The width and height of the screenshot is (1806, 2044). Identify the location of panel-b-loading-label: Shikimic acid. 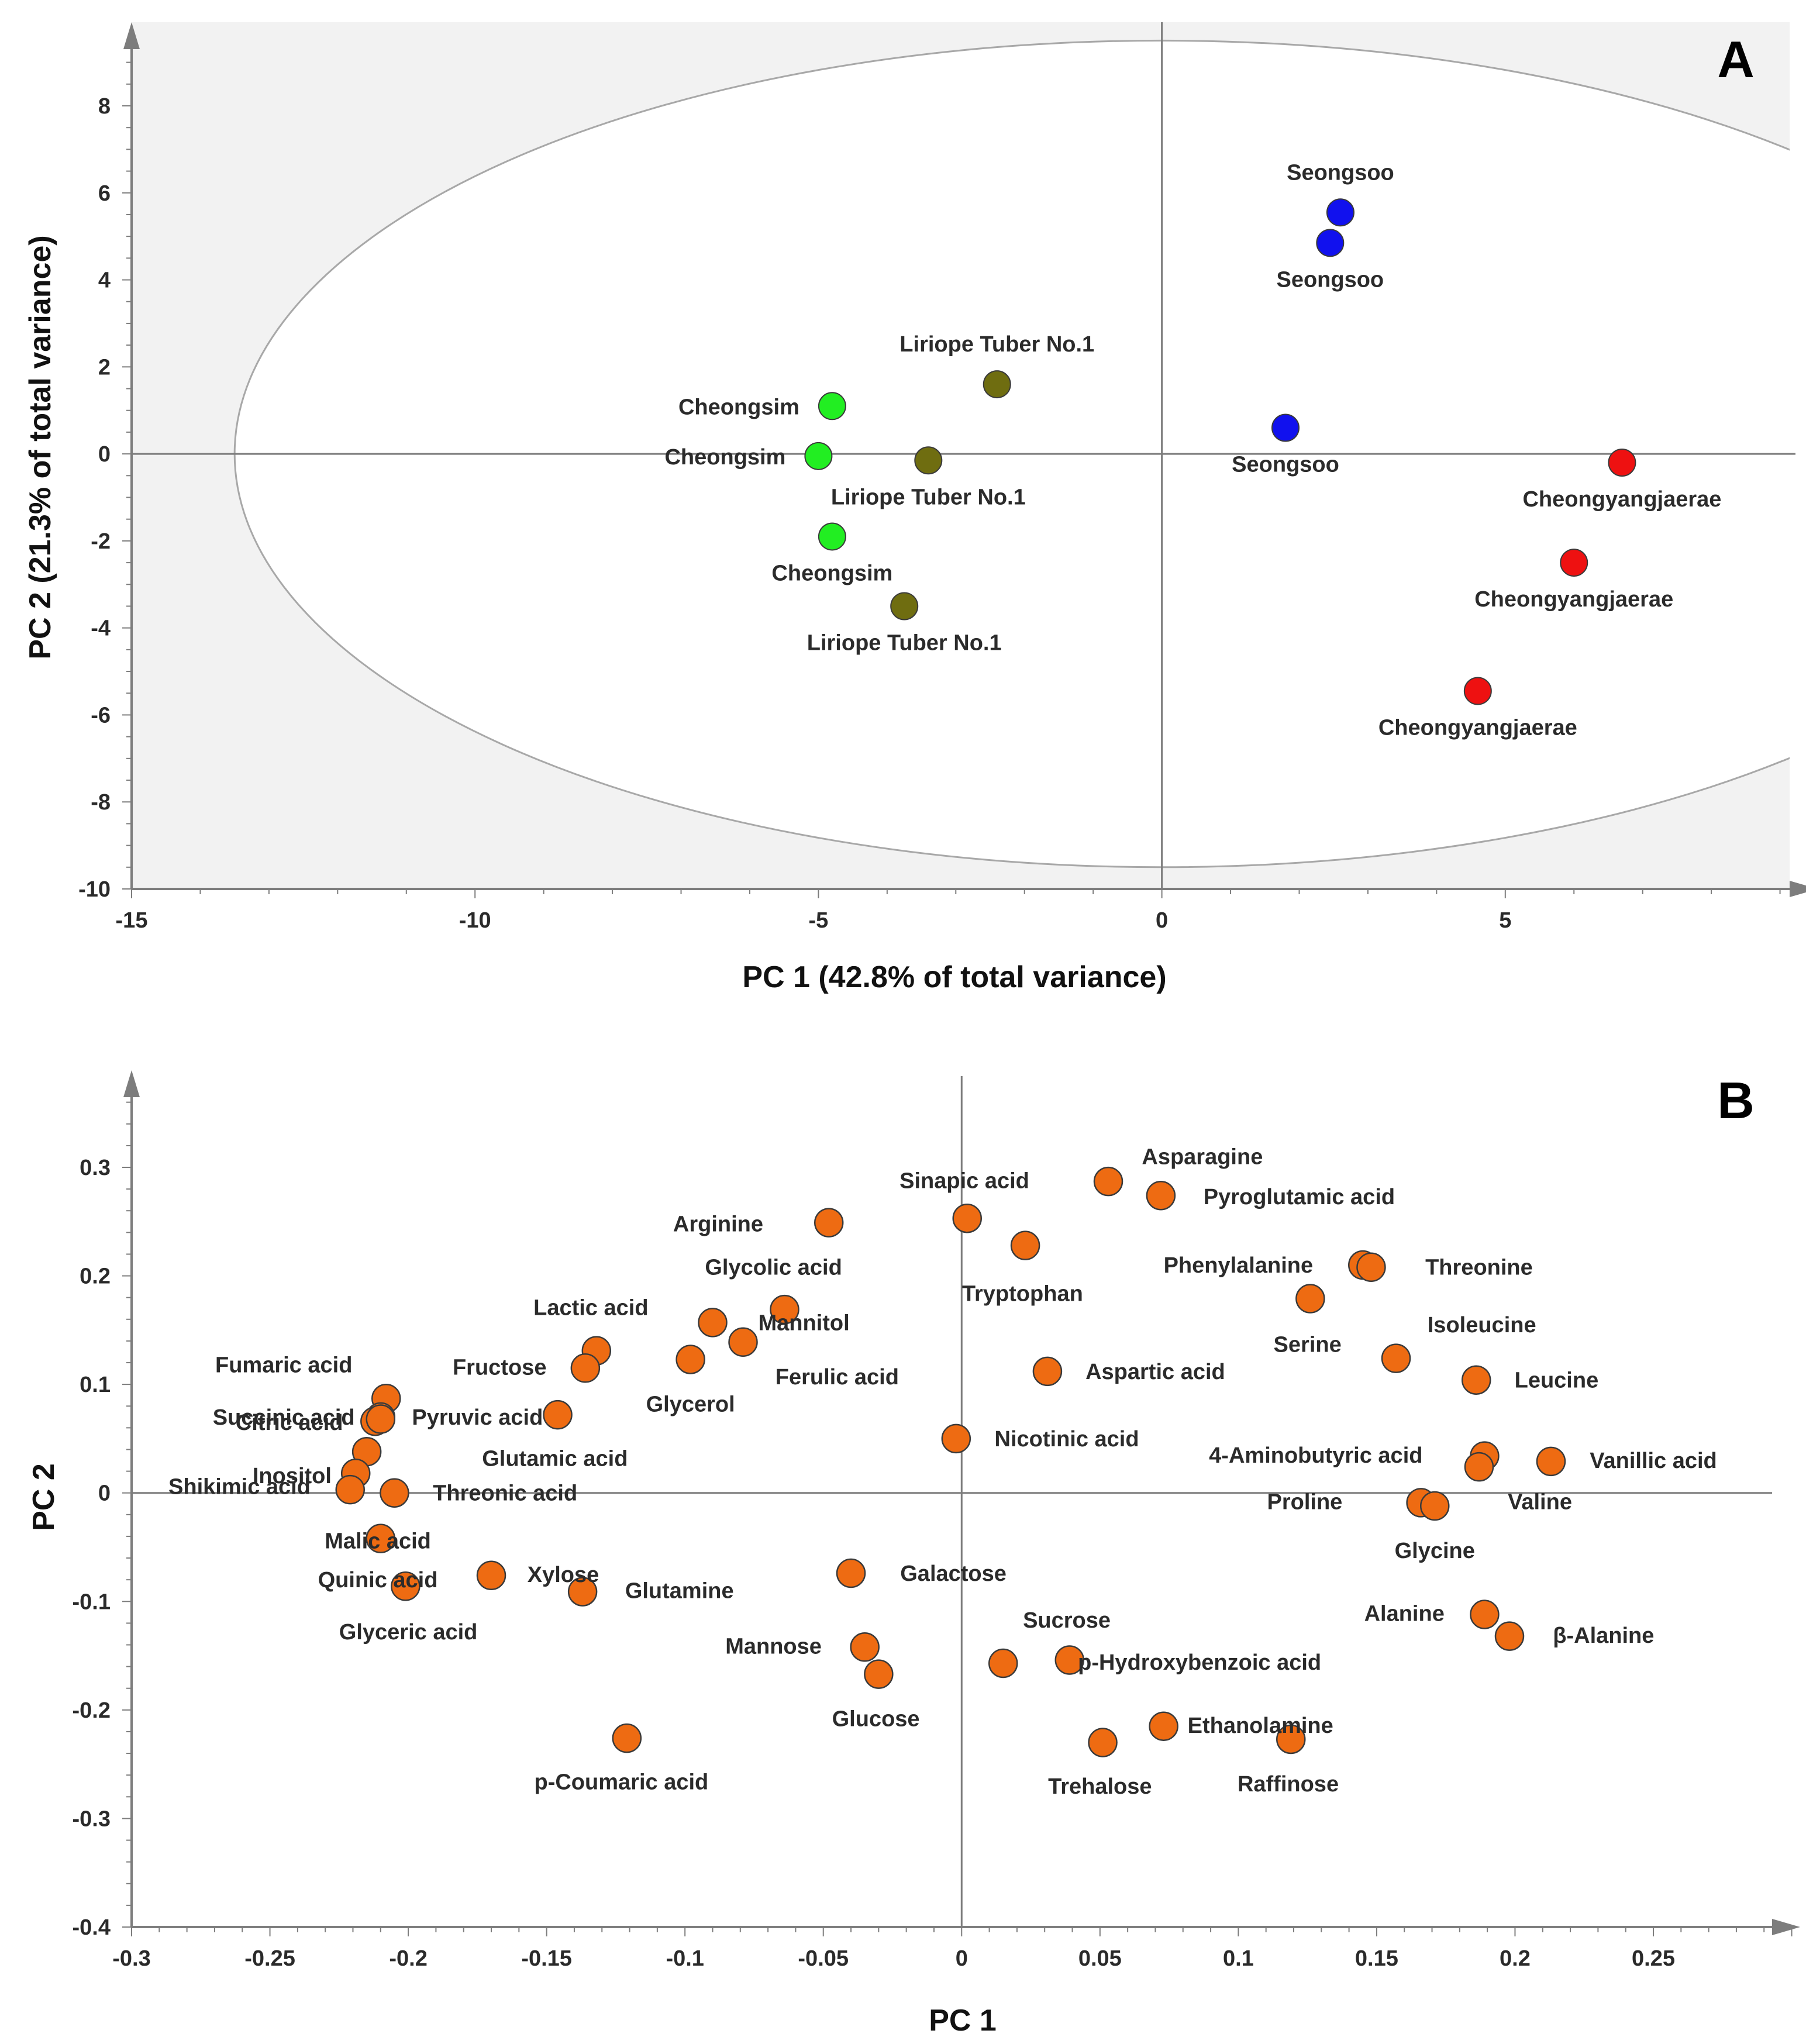
(239, 1488).